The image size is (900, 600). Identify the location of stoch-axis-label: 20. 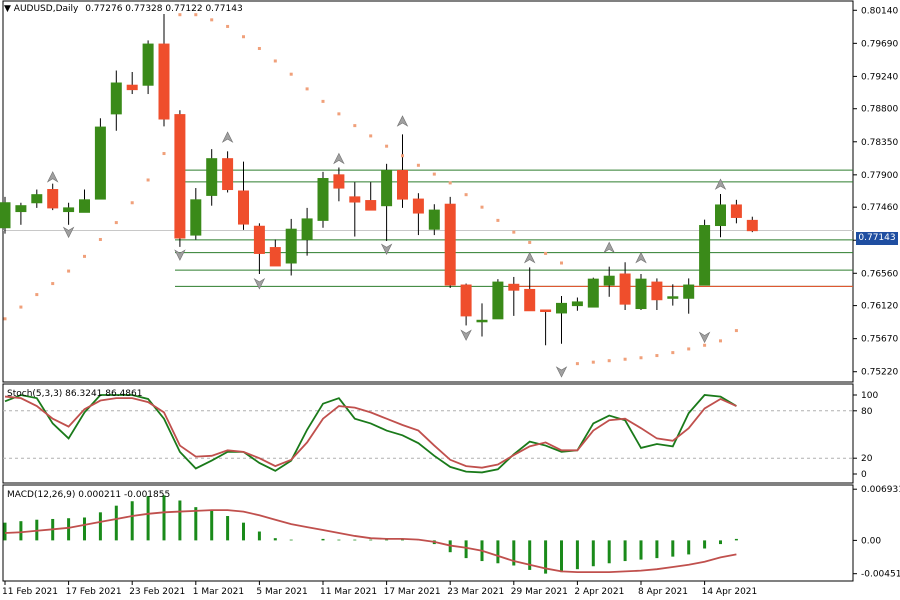
(867, 459).